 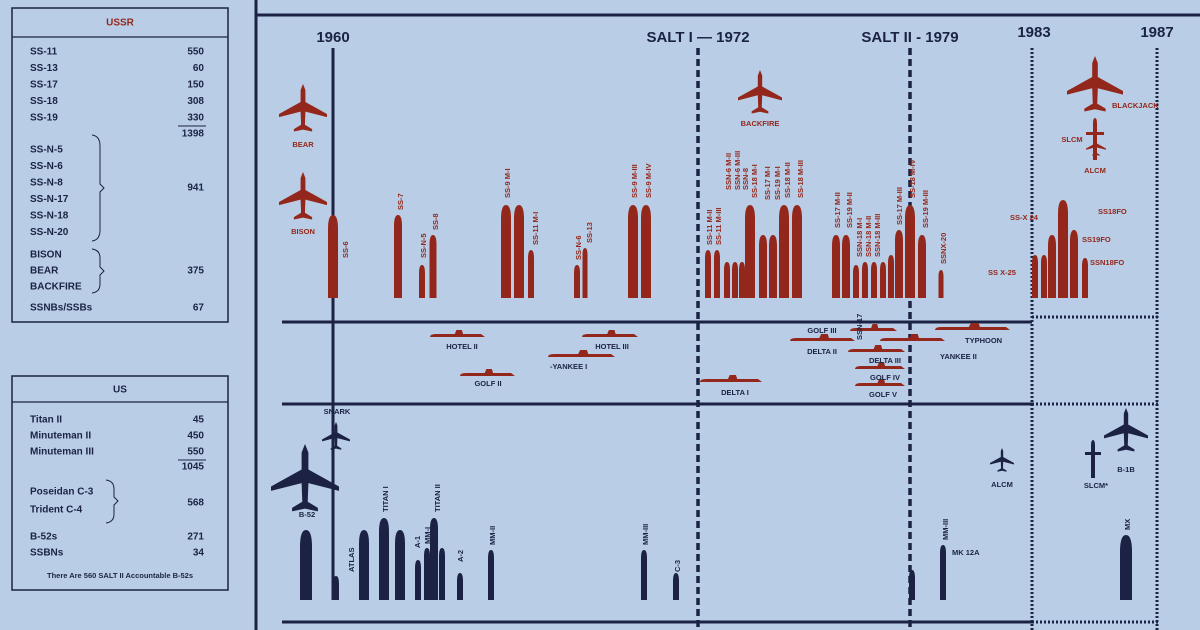 I want to click on system-name: SS-18, so click(x=44, y=101).